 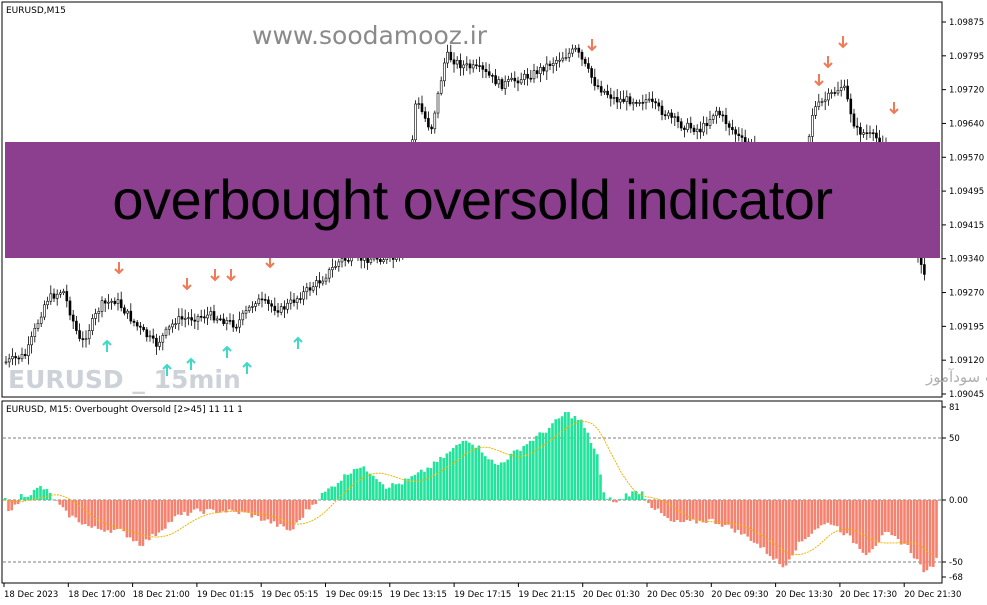 What do you see at coordinates (966, 57) in the screenshot?
I see `price-tick-label: 1.09795` at bounding box center [966, 57].